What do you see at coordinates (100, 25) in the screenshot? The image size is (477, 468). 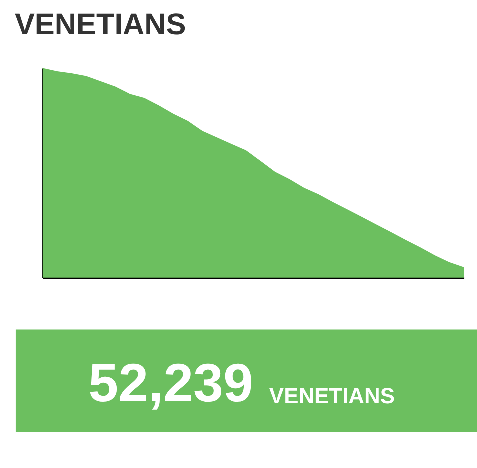 I see `chart-title: VENETIANS` at bounding box center [100, 25].